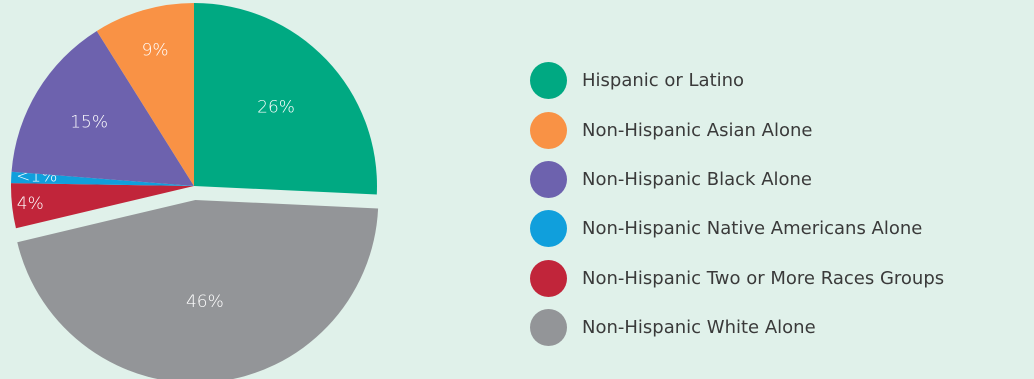 The width and height of the screenshot is (1034, 379). Describe the element at coordinates (663, 81) in the screenshot. I see `legend-label: Hispanic or Latino` at that location.